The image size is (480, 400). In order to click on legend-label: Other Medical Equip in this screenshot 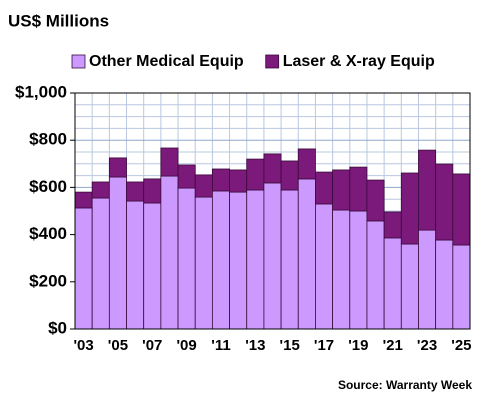, I will do `click(166, 61)`.